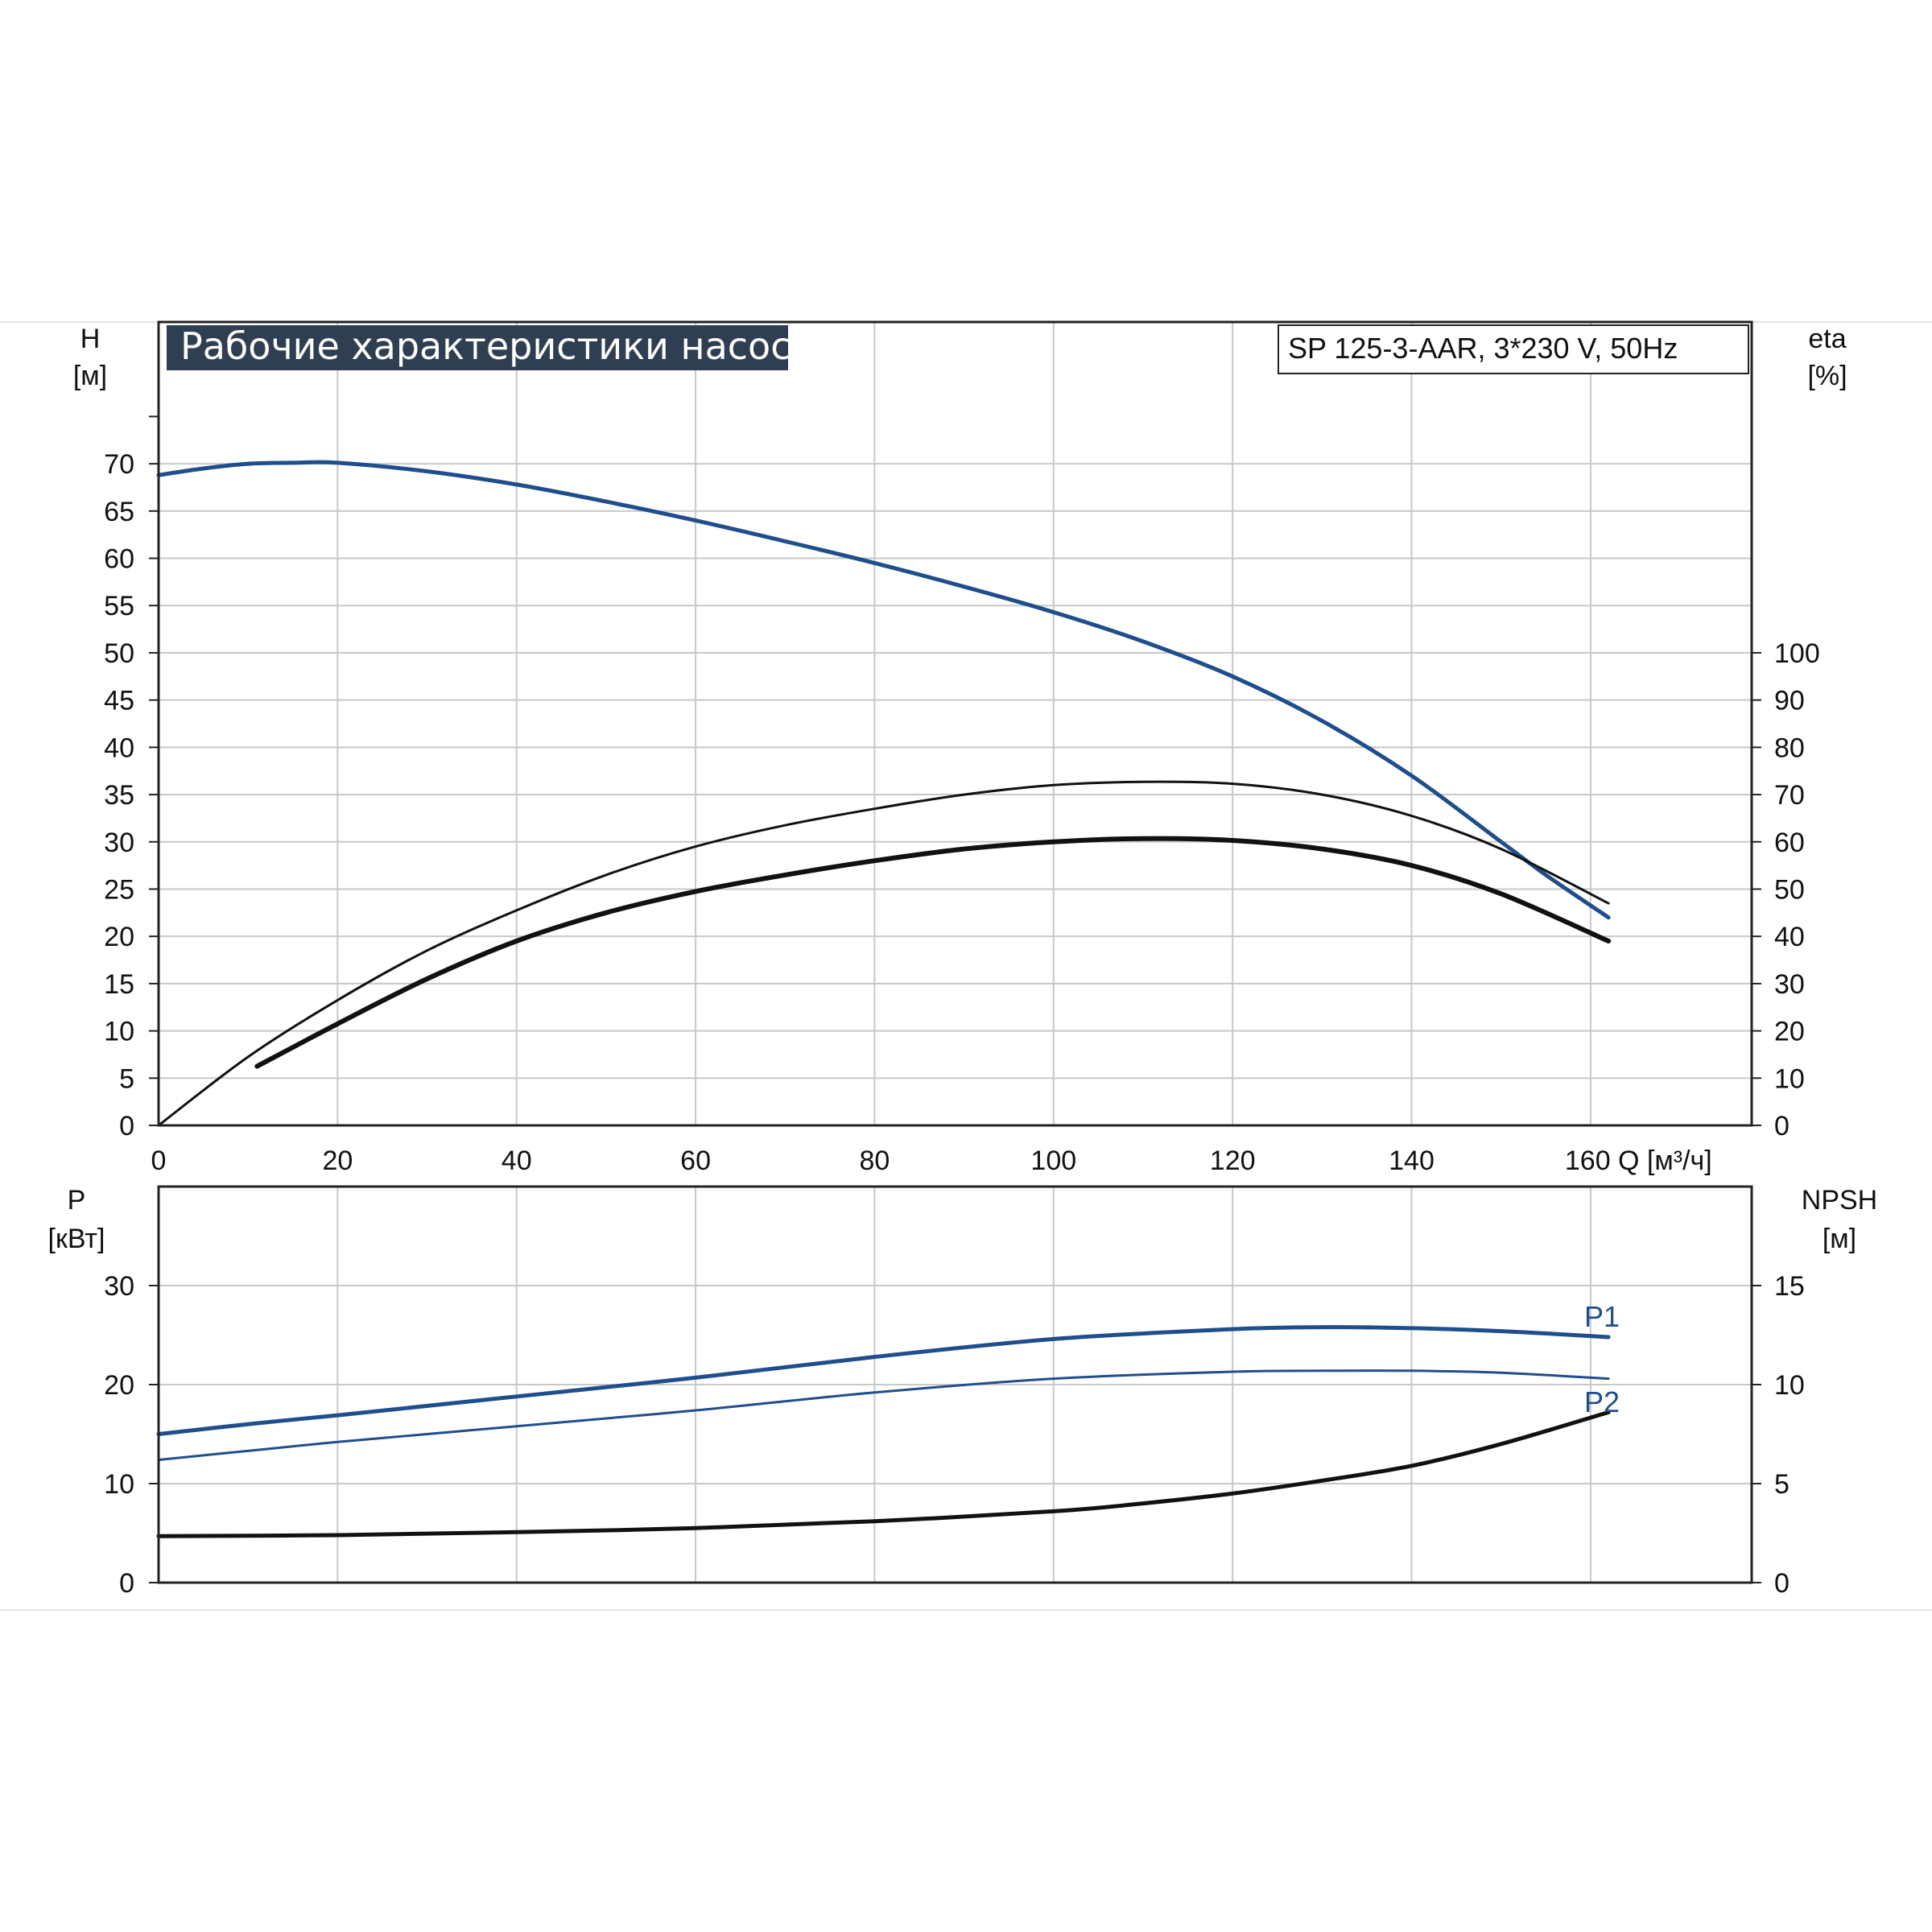 This screenshot has width=1932, height=1932. Describe the element at coordinates (1789, 748) in the screenshot. I see `right-tick-label: 80` at that location.